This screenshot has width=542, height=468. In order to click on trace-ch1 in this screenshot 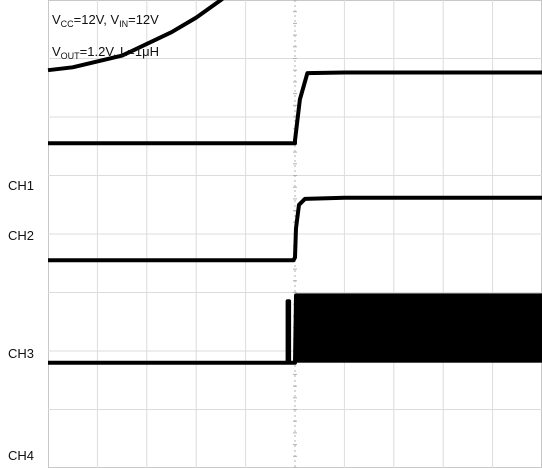, I will do `click(136, 36)`.